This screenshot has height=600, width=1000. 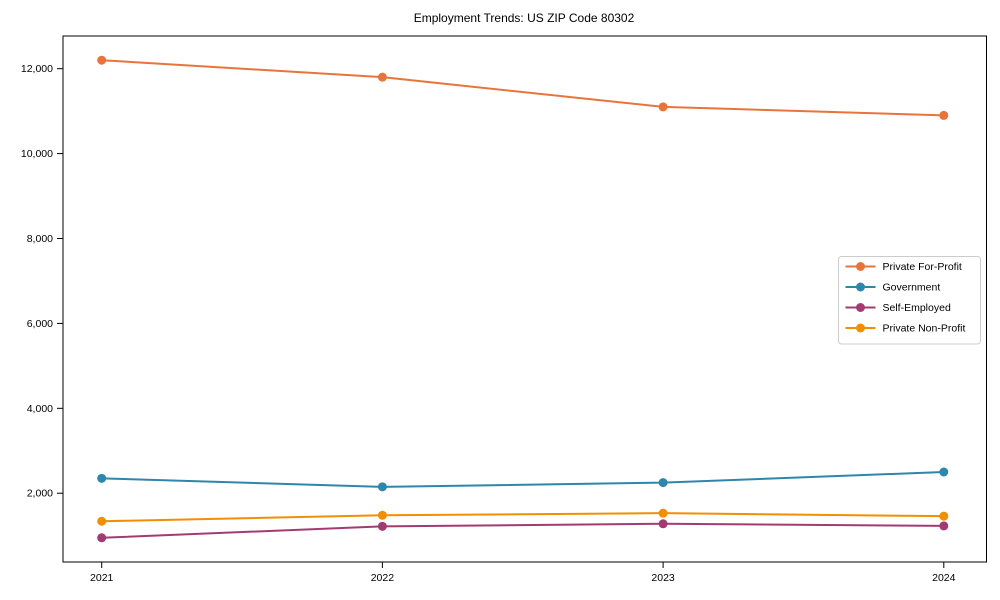 I want to click on y-tick-label: 6,000, so click(x=40, y=324).